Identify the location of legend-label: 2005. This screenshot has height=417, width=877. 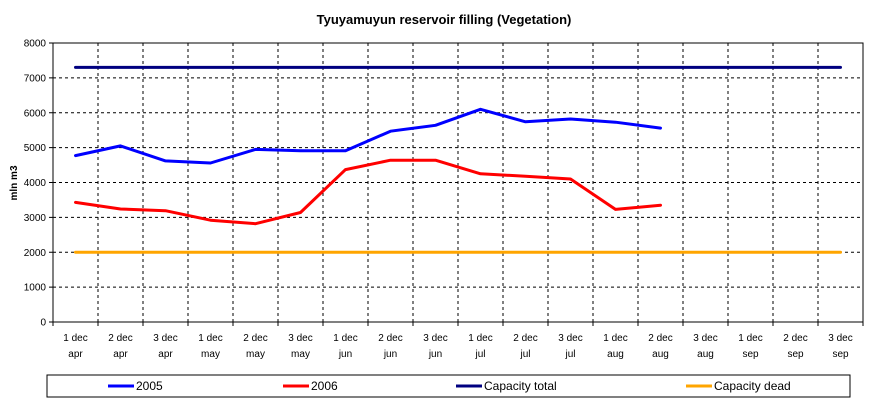
(149, 386).